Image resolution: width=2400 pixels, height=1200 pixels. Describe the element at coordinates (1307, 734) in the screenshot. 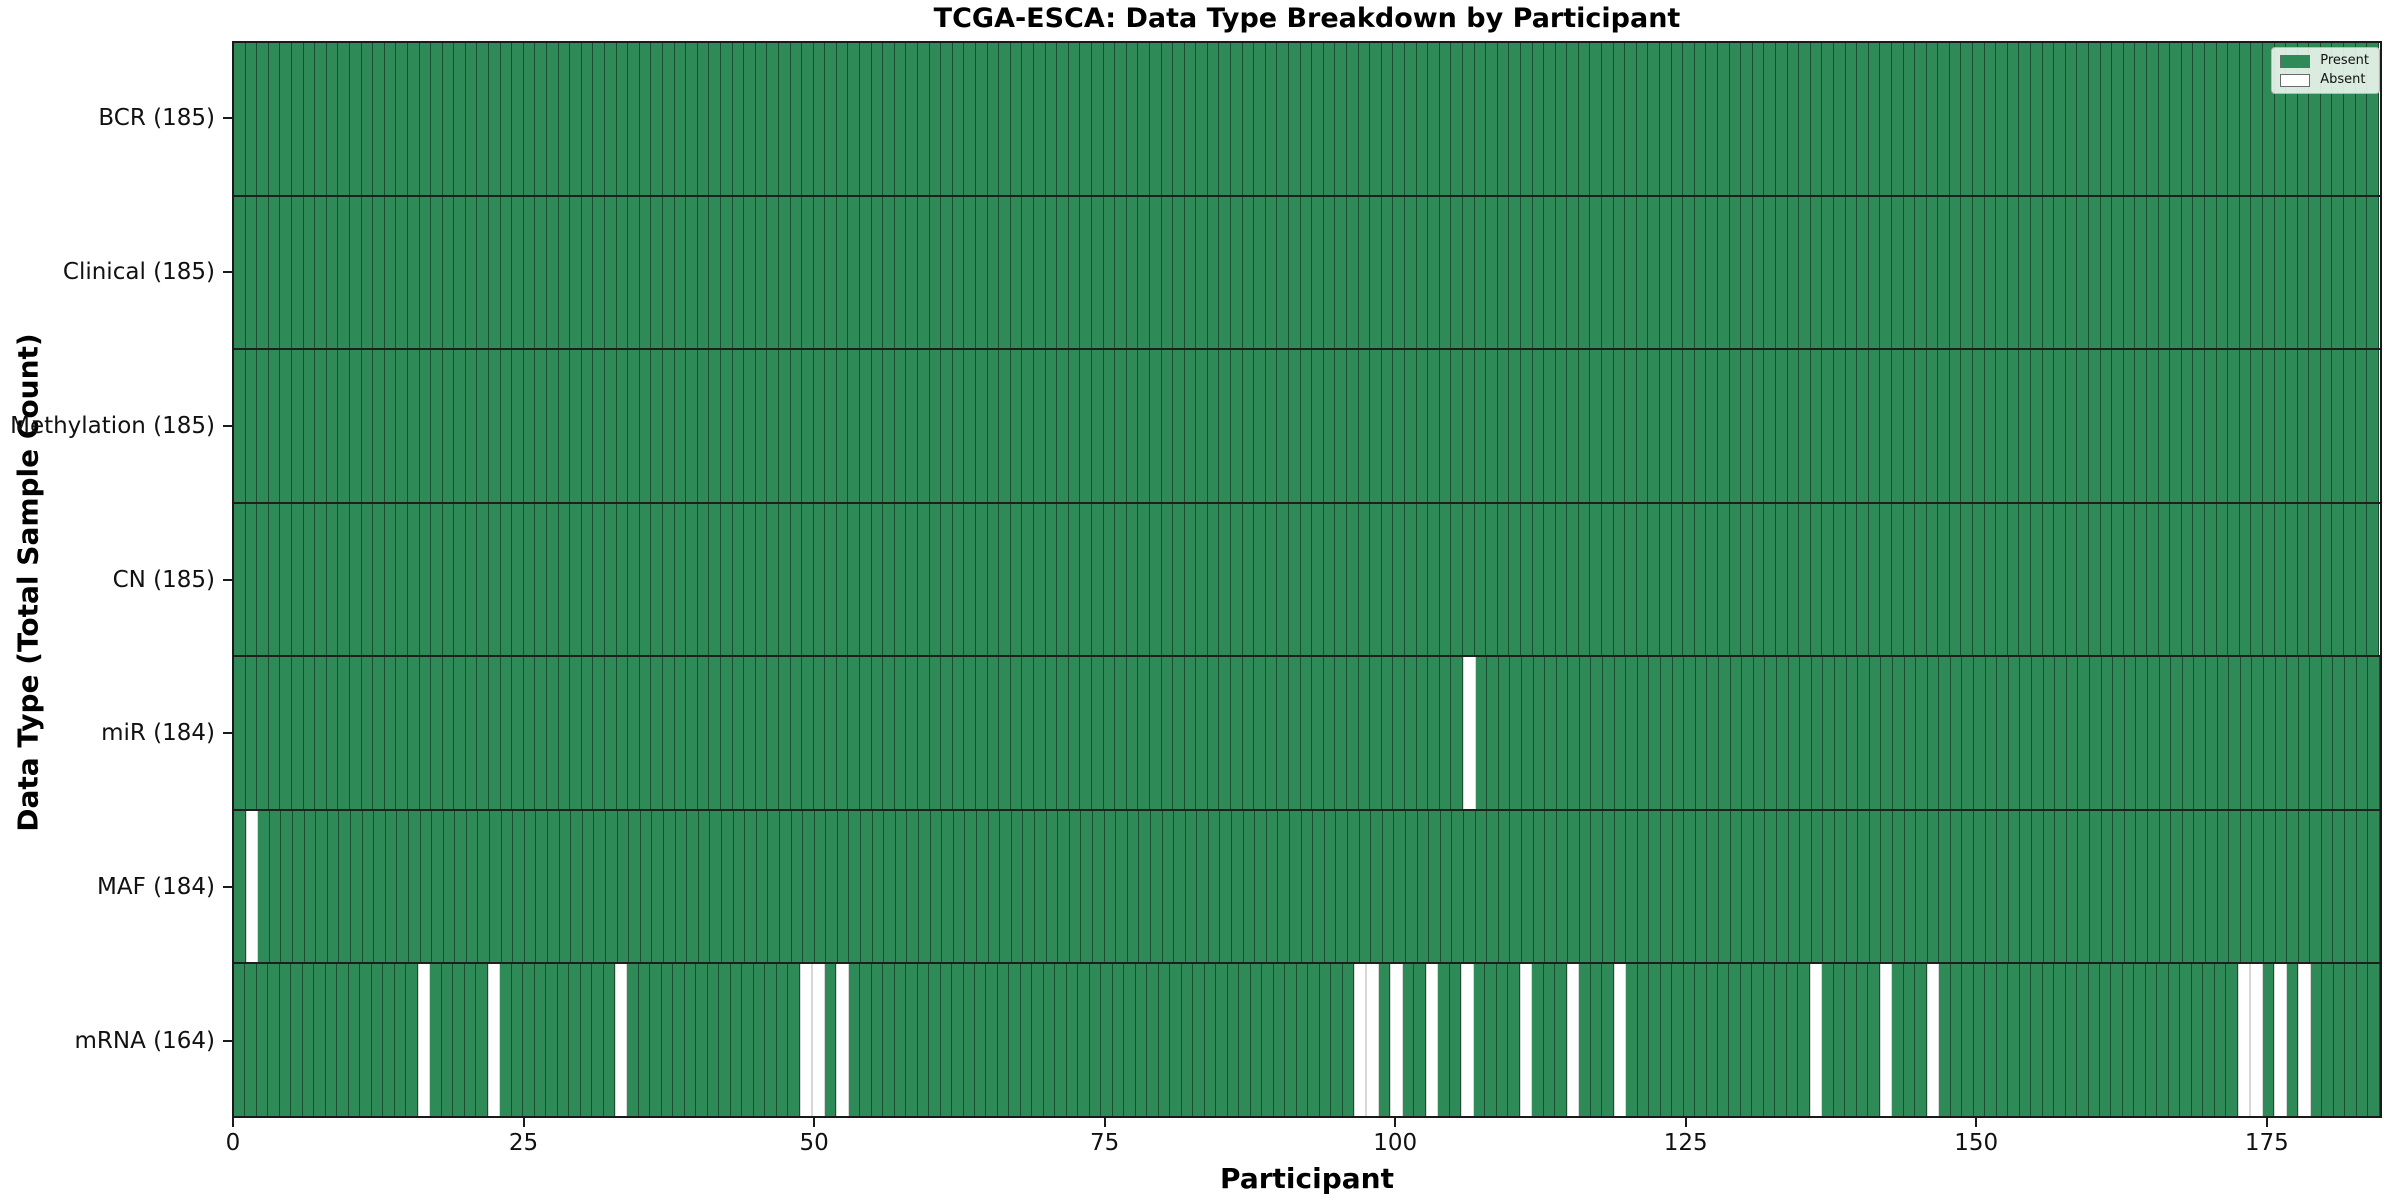

I see `heatmap-row-miR` at that location.